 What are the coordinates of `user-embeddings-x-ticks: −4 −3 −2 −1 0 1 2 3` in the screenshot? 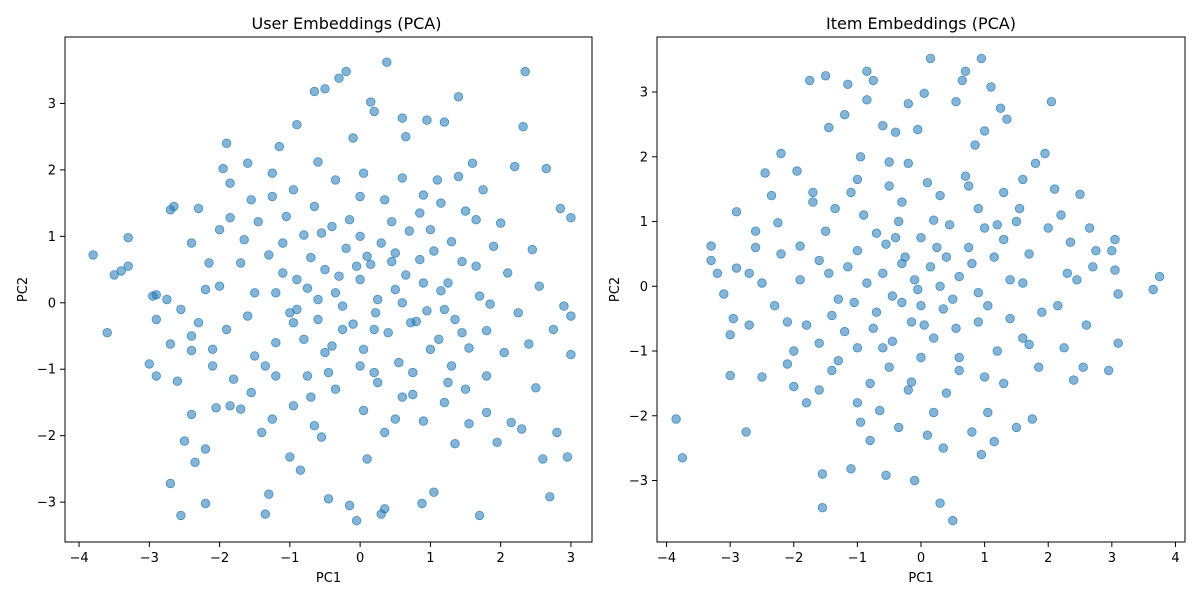 It's located at (322, 554).